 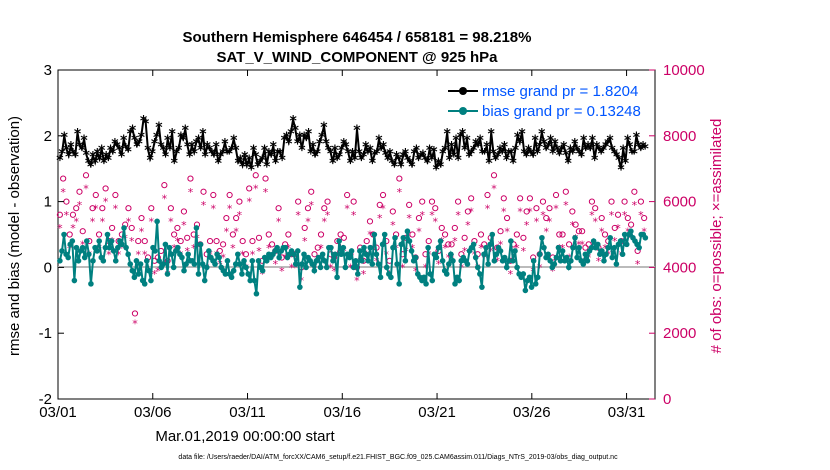 What do you see at coordinates (463, 91) in the screenshot?
I see `legend-rmse-marker` at bounding box center [463, 91].